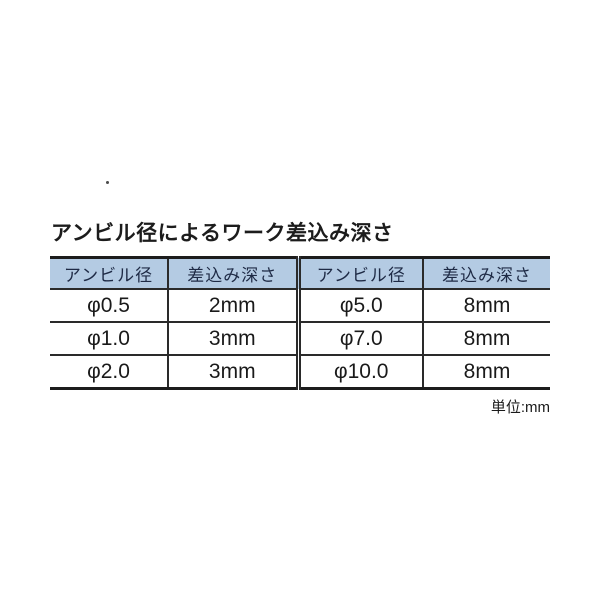  I want to click on table-row: φ2.0 3mm φ10.0 8mm, so click(300, 372).